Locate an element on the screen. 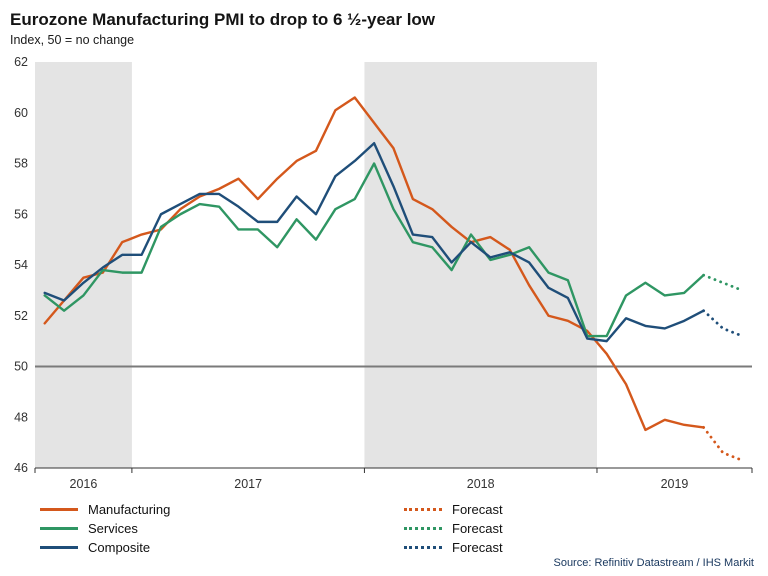 This screenshot has height=576, width=768. y-axis-tick-label: 56 is located at coordinates (21, 214).